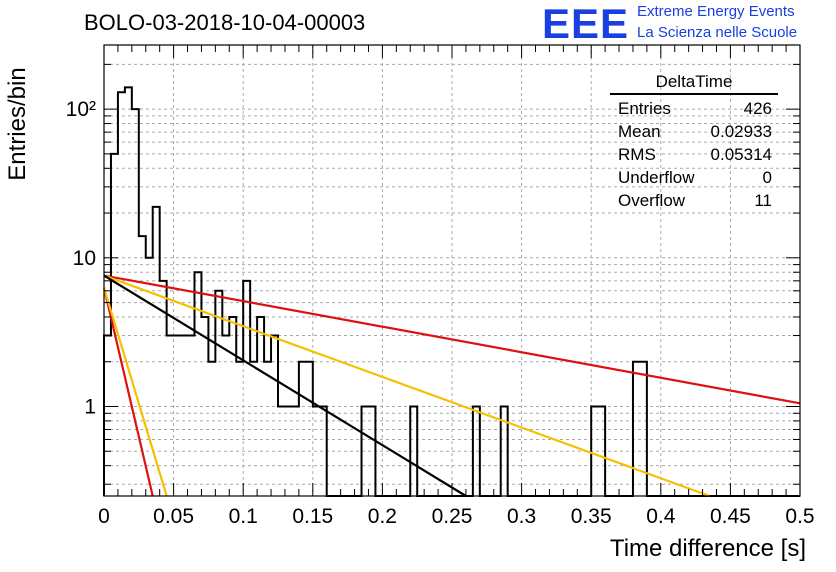  I want to click on x-tick-label: 0.15, so click(312, 516).